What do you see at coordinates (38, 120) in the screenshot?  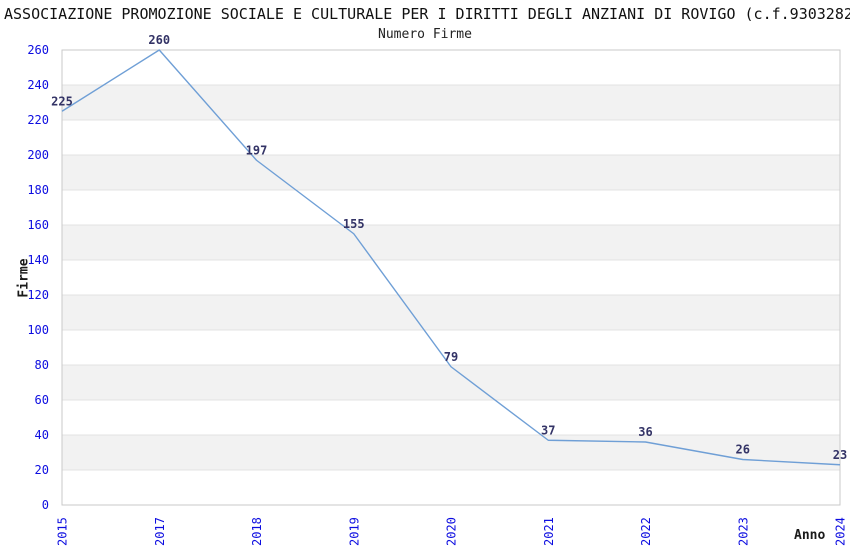 I see `y-axis-tick-label: 220` at bounding box center [38, 120].